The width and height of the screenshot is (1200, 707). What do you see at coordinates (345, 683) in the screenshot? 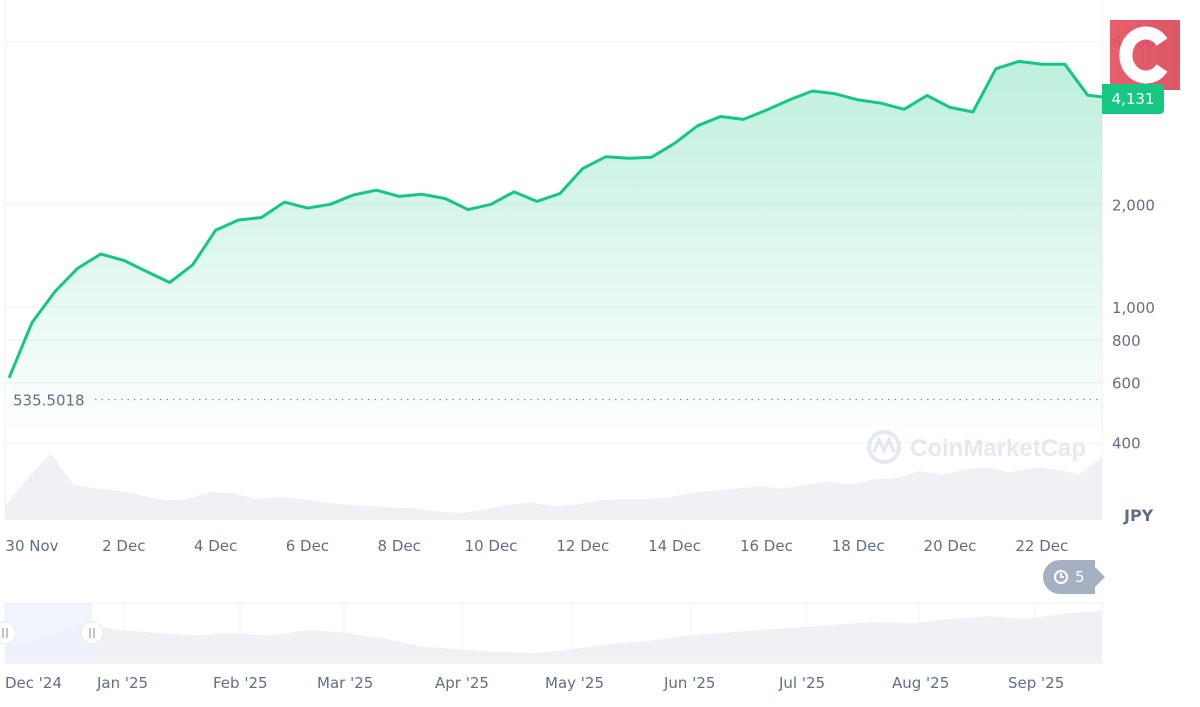
I see `navigator-tick-label: Mar '25` at bounding box center [345, 683].